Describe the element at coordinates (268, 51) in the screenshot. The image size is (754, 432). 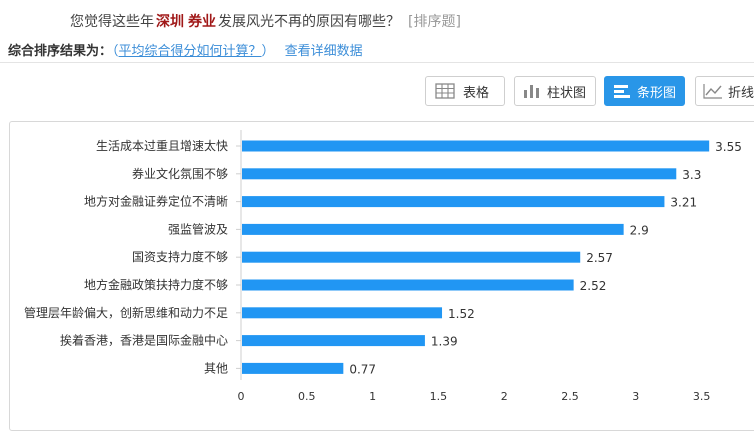
I see `close-paren: ）` at that location.